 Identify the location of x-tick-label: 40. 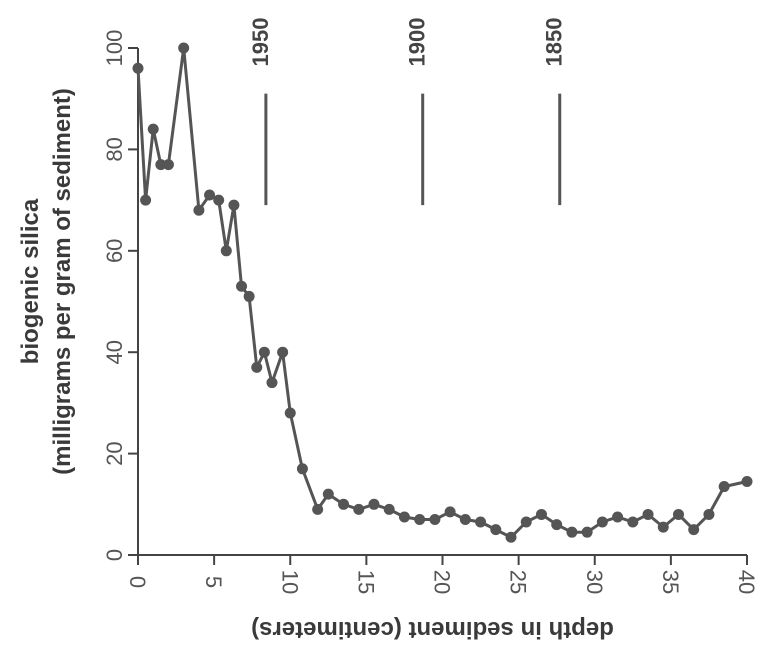
(746, 582).